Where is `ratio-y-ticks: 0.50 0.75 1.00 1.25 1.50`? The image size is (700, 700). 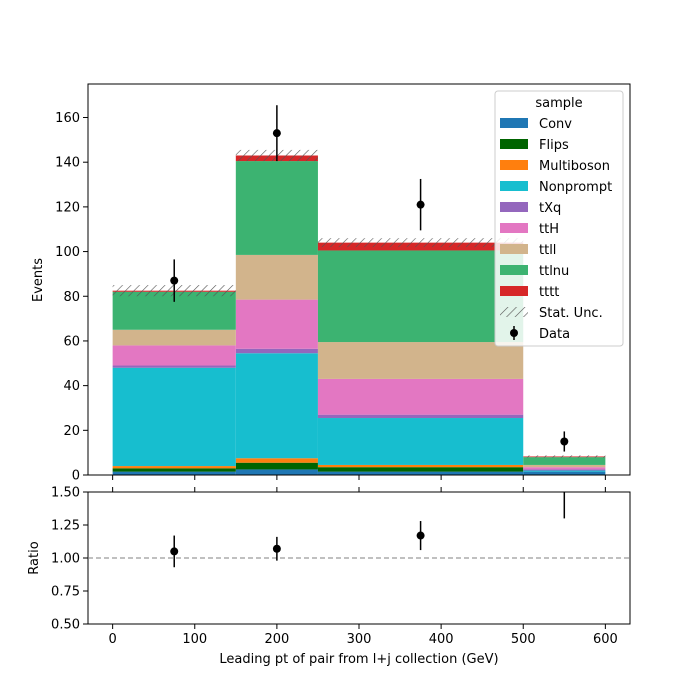 ratio-y-ticks: 0.50 0.75 1.00 1.25 1.50 is located at coordinates (69, 559).